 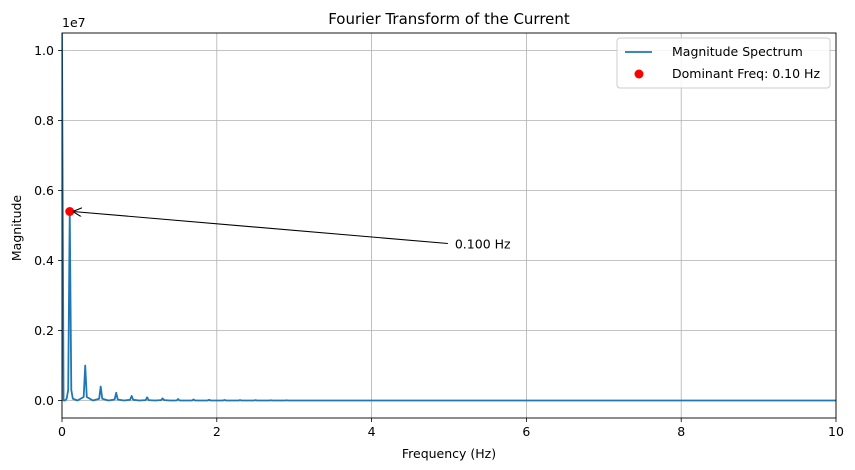 What do you see at coordinates (44, 190) in the screenshot?
I see `y-tick-label: 0.6` at bounding box center [44, 190].